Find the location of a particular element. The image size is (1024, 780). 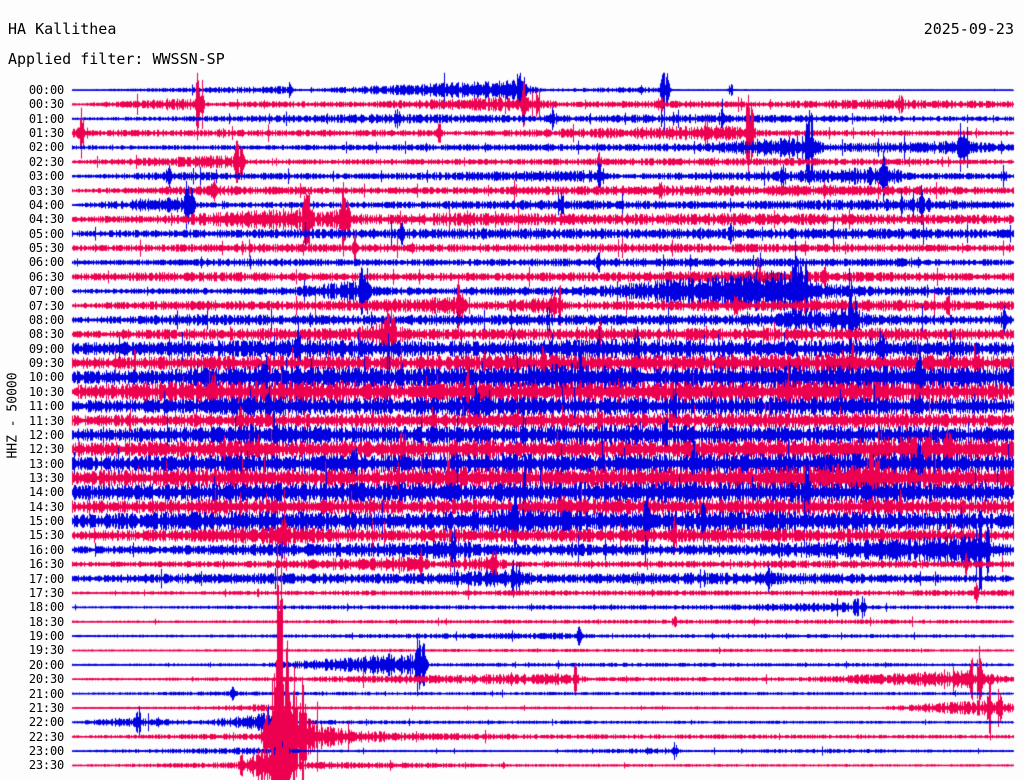

time-label: 09:00 is located at coordinates (46, 348).